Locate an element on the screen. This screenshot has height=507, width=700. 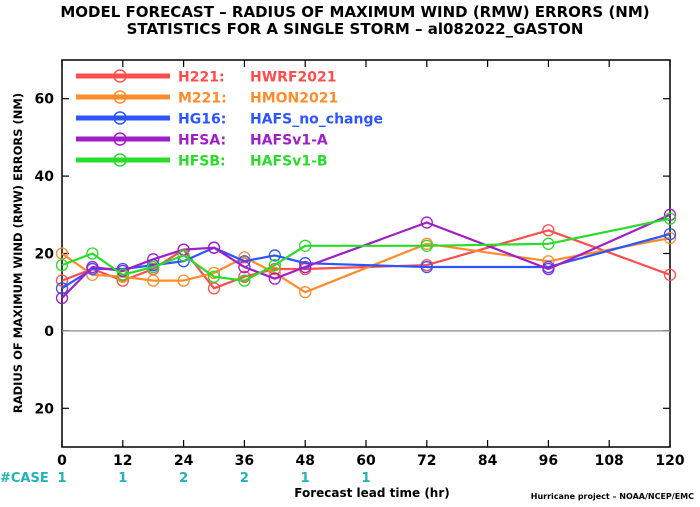
y-tick-label: 40 is located at coordinates (45, 177).